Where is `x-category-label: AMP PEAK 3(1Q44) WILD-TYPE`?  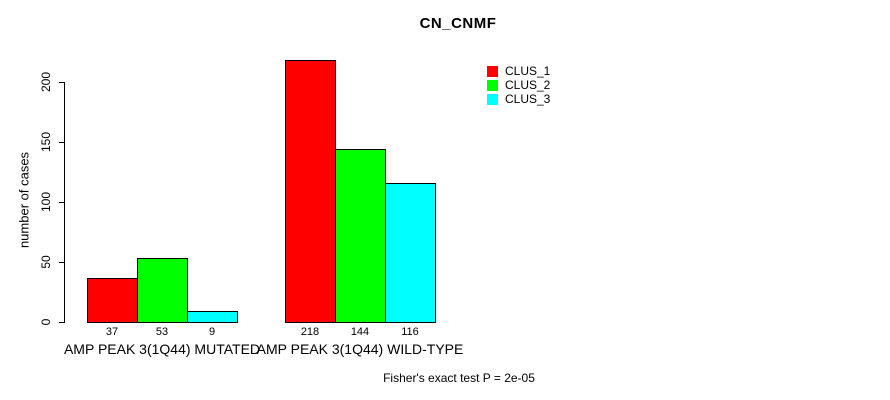
x-category-label: AMP PEAK 3(1Q44) WILD-TYPE is located at coordinates (360, 349).